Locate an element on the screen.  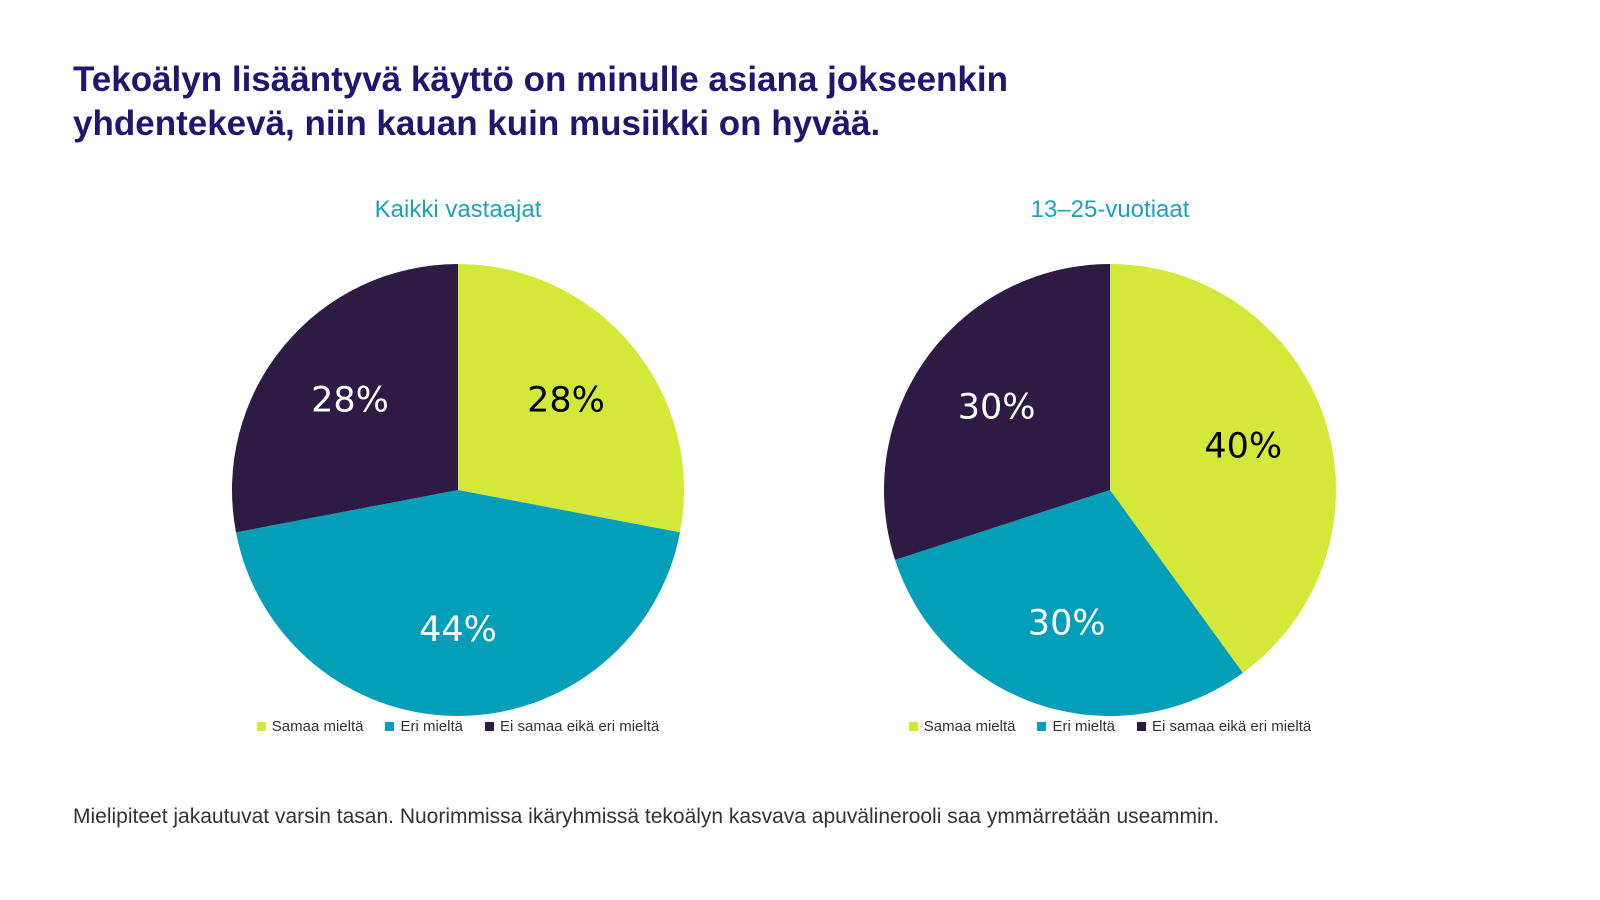
pie-svg: 28% 44% 28% is located at coordinates (458, 490).